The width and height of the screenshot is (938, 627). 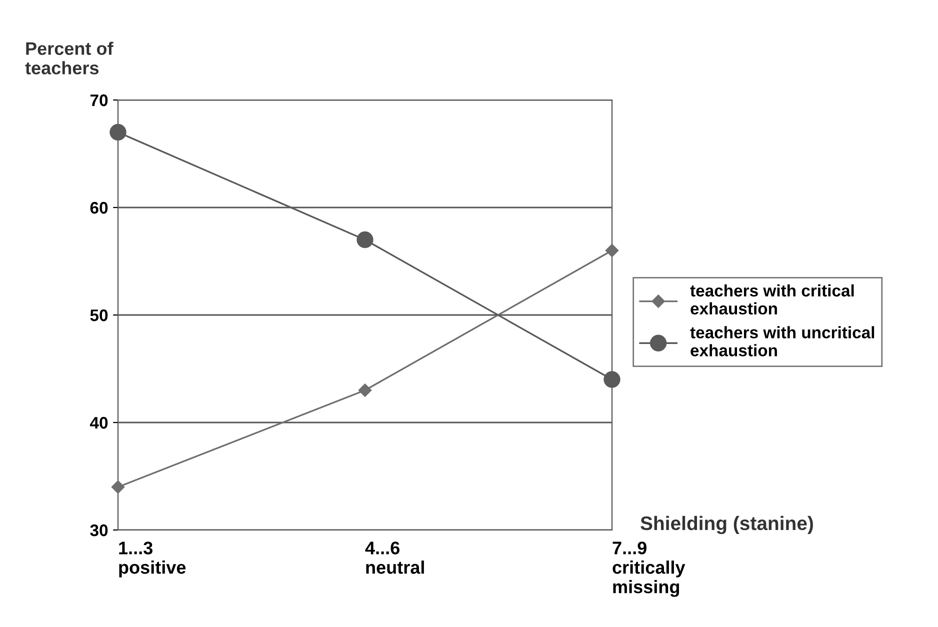 I want to click on legend-label: teachers with critical exhaustion, so click(x=772, y=299).